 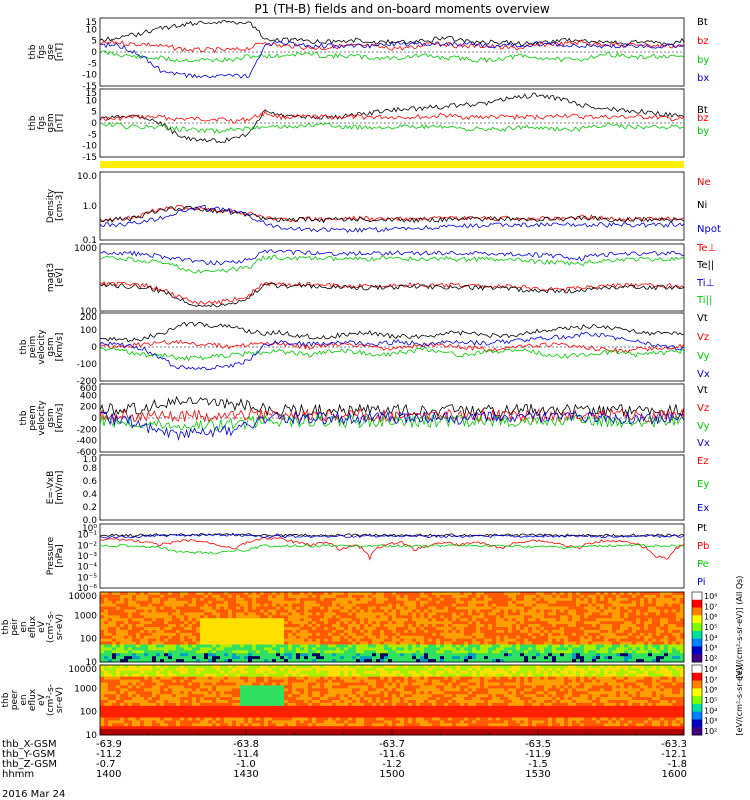 I want to click on y-tick-label: -200, so click(x=87, y=430).